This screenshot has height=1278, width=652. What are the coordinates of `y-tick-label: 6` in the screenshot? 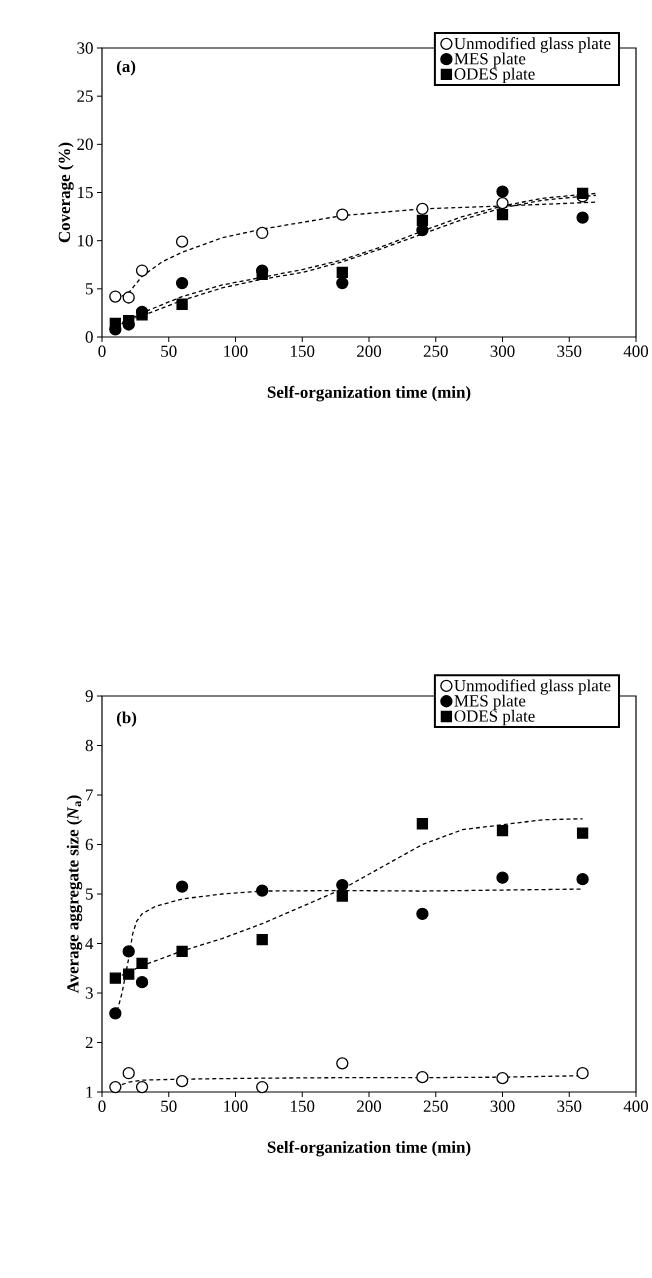 It's located at (89, 844).